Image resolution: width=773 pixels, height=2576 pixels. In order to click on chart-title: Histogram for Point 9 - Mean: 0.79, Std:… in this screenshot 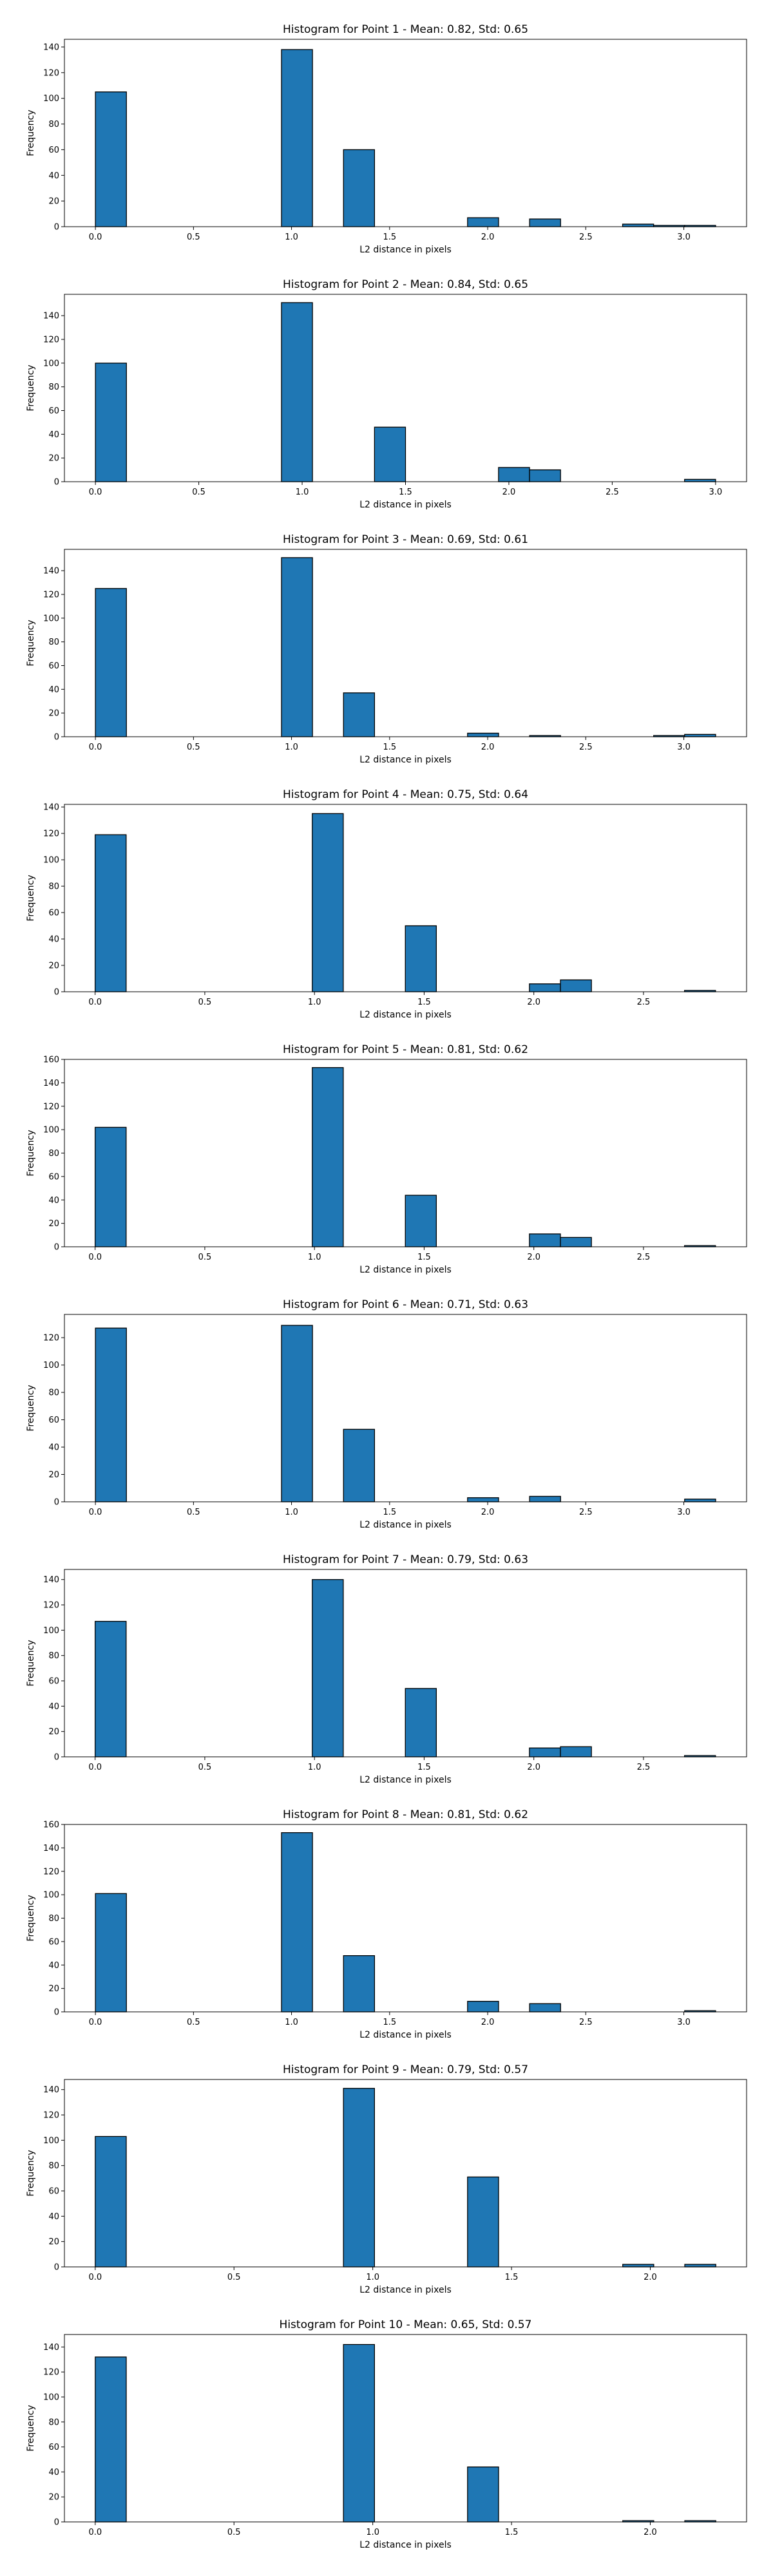, I will do `click(405, 2070)`.